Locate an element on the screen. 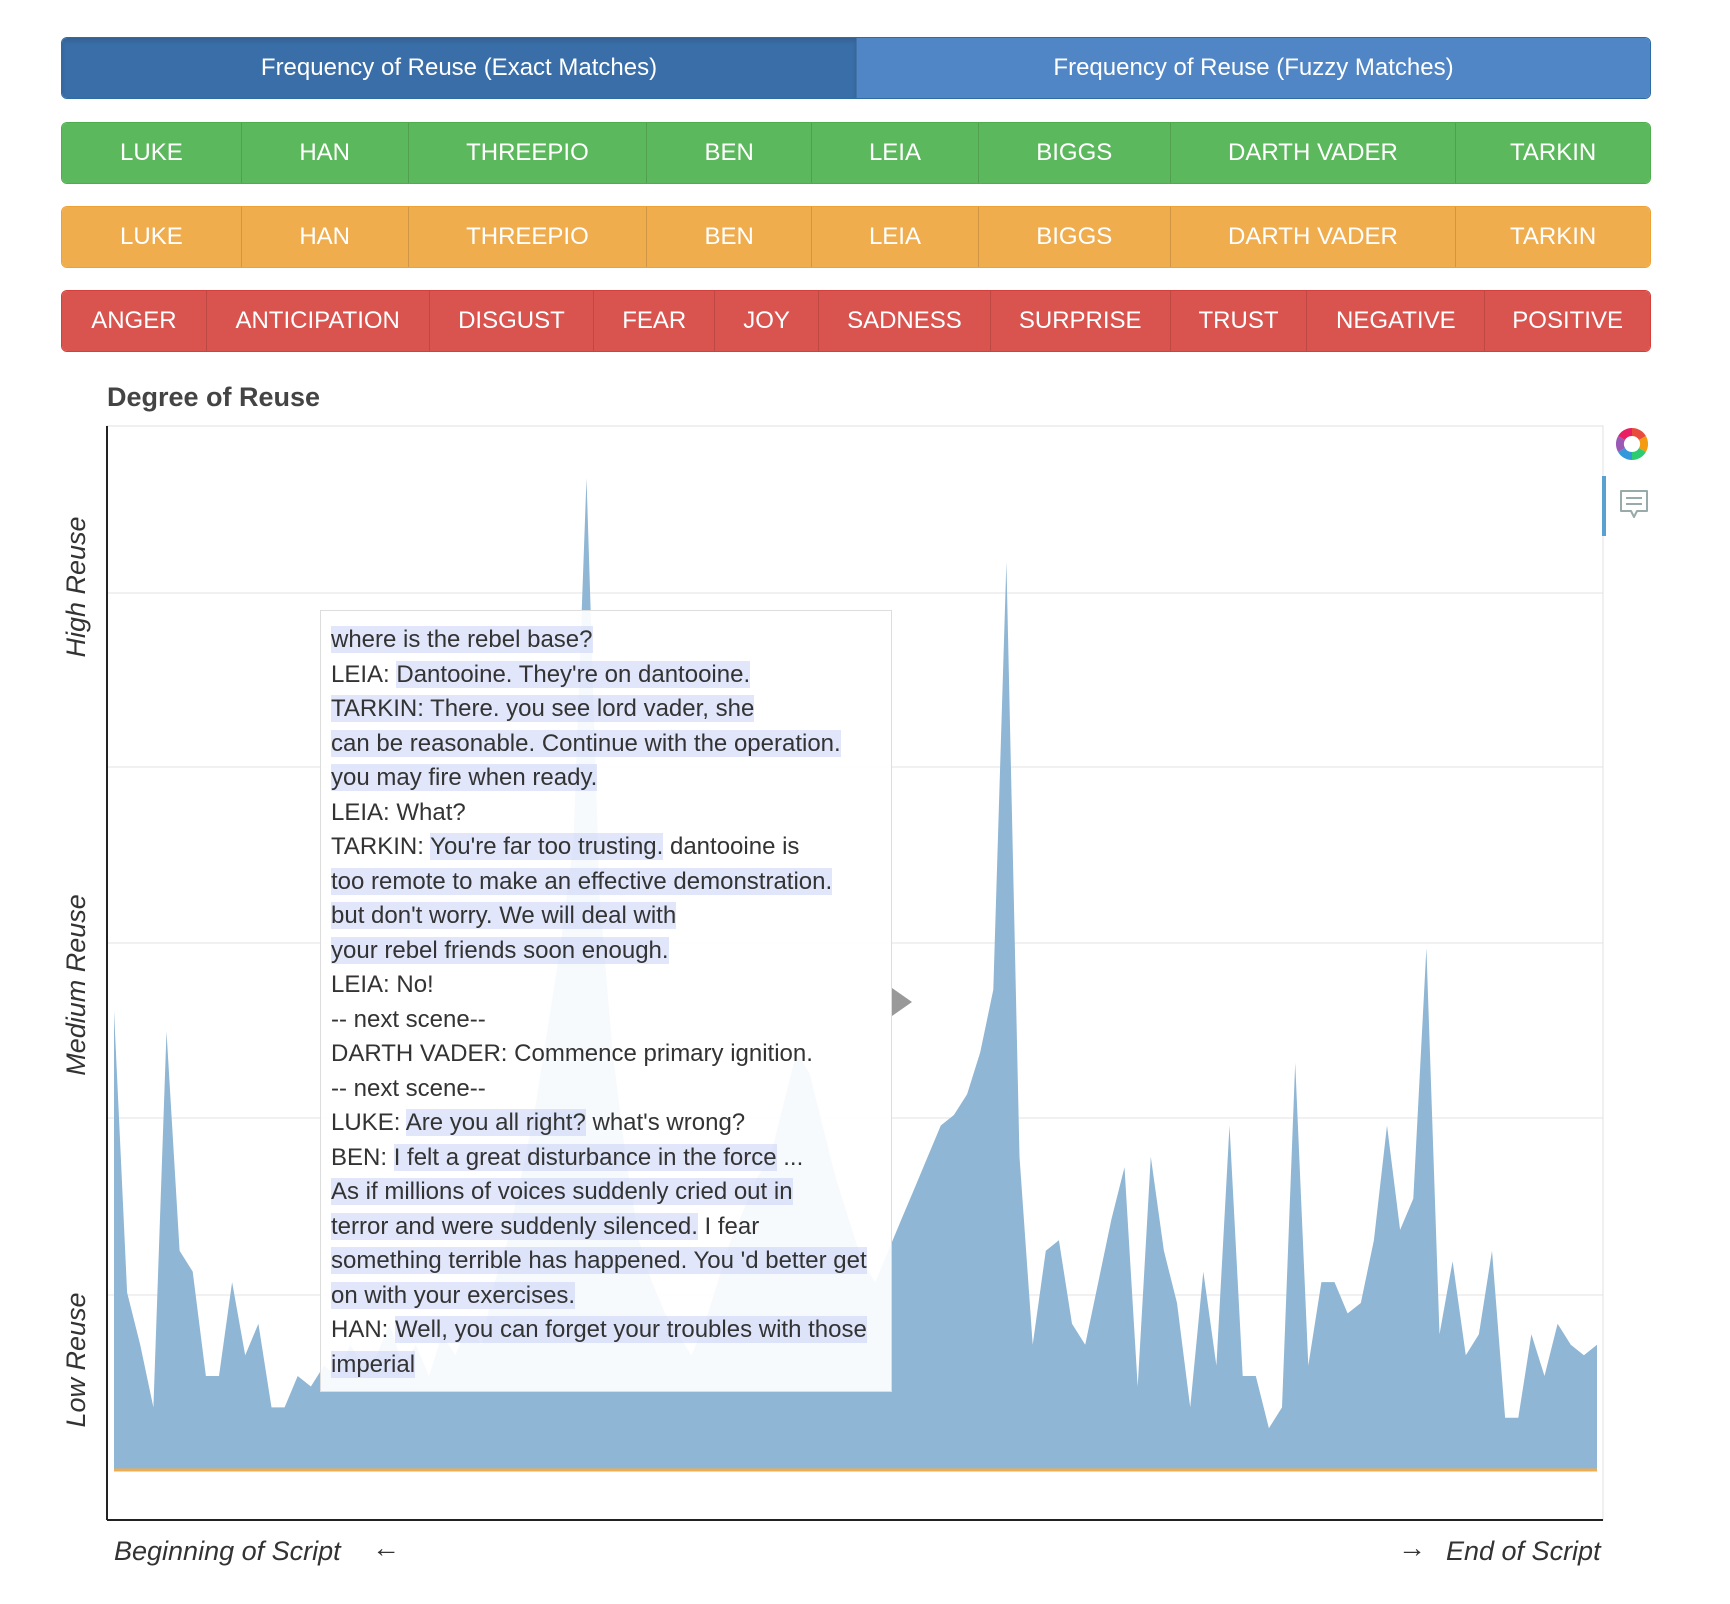  char-orange-tarkin-button: TARKIN is located at coordinates (1552, 237).